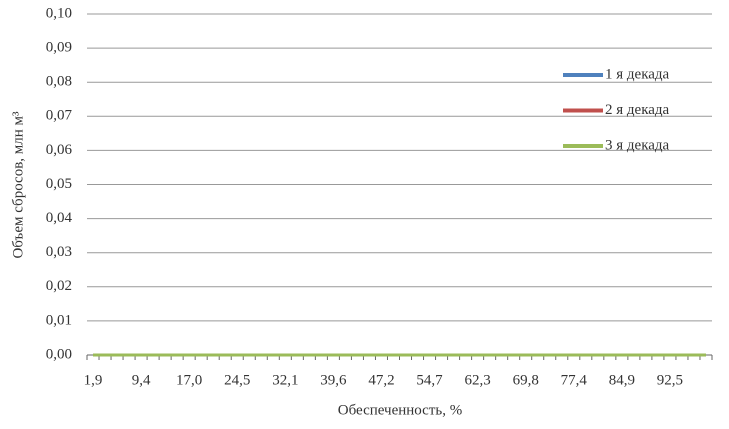 This screenshot has width=729, height=429. Describe the element at coordinates (59, 13) in the screenshot. I see `y-tick-label: 0,10` at that location.